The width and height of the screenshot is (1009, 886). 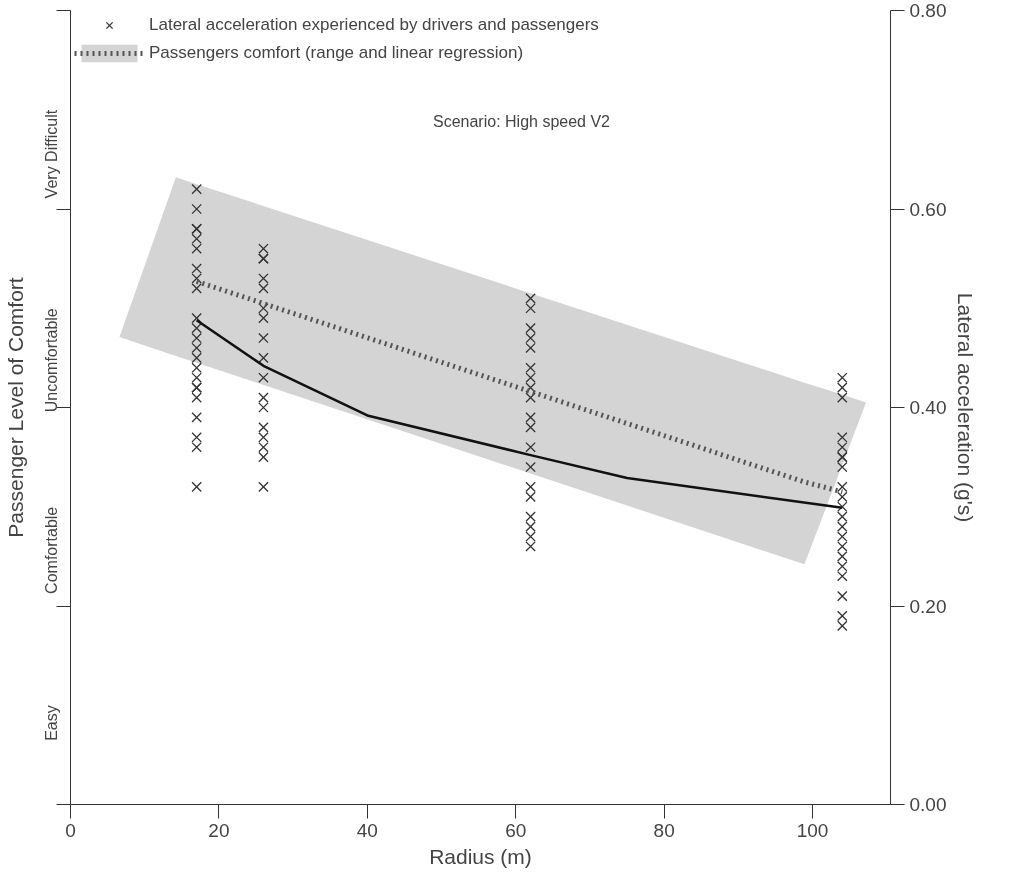 What do you see at coordinates (51, 550) in the screenshot?
I see `text: Comfortable` at bounding box center [51, 550].